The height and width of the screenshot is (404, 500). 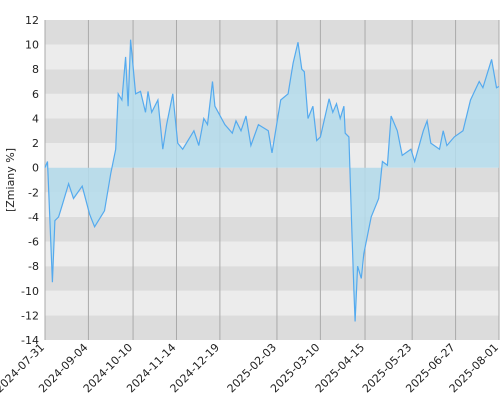 What do you see at coordinates (33, 217) in the screenshot?
I see `y-tick-label: -4` at bounding box center [33, 217].